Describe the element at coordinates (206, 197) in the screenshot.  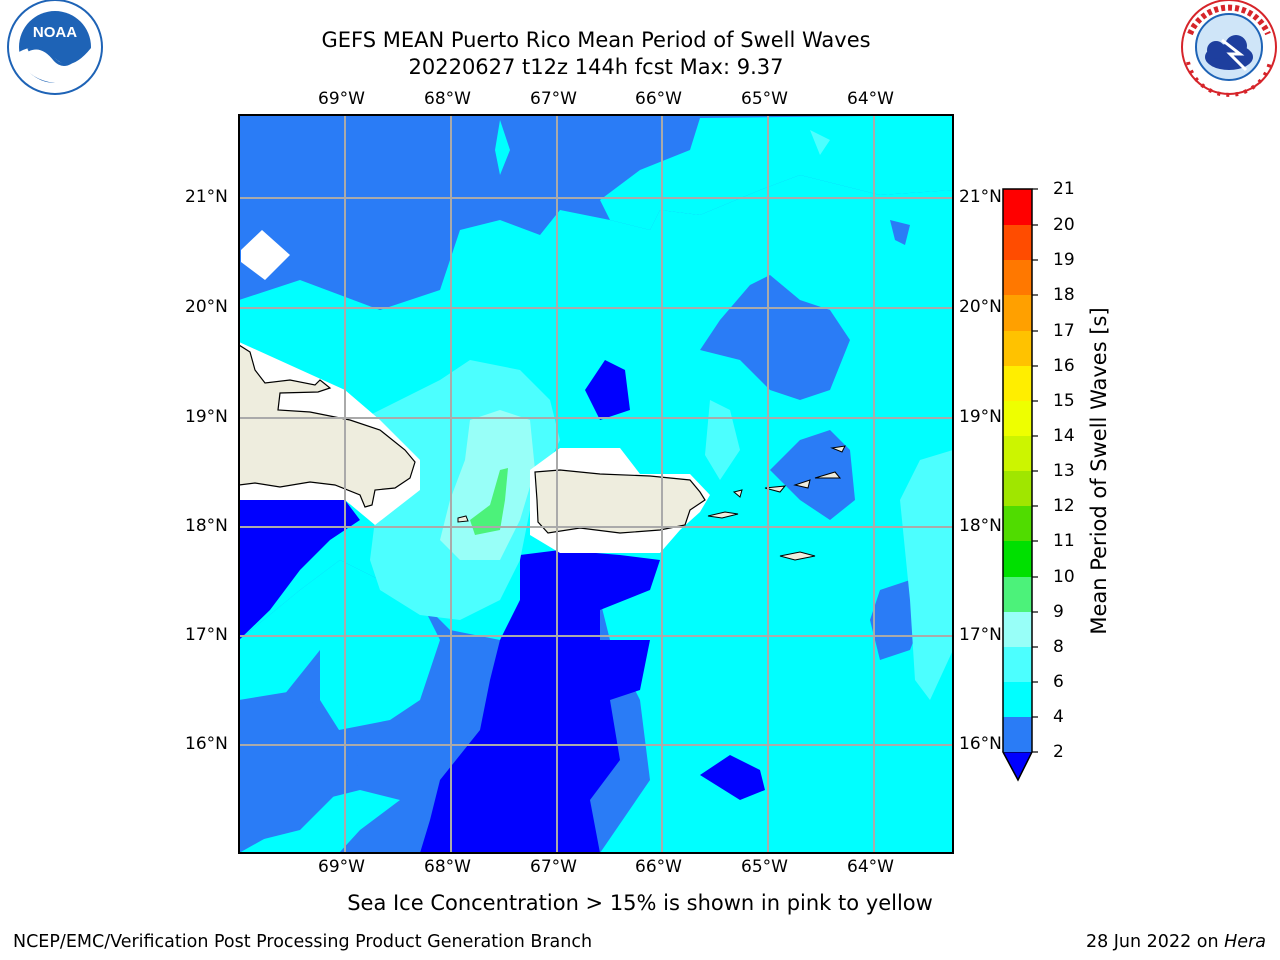
I see `lat-label-left: 21°N` at that location.